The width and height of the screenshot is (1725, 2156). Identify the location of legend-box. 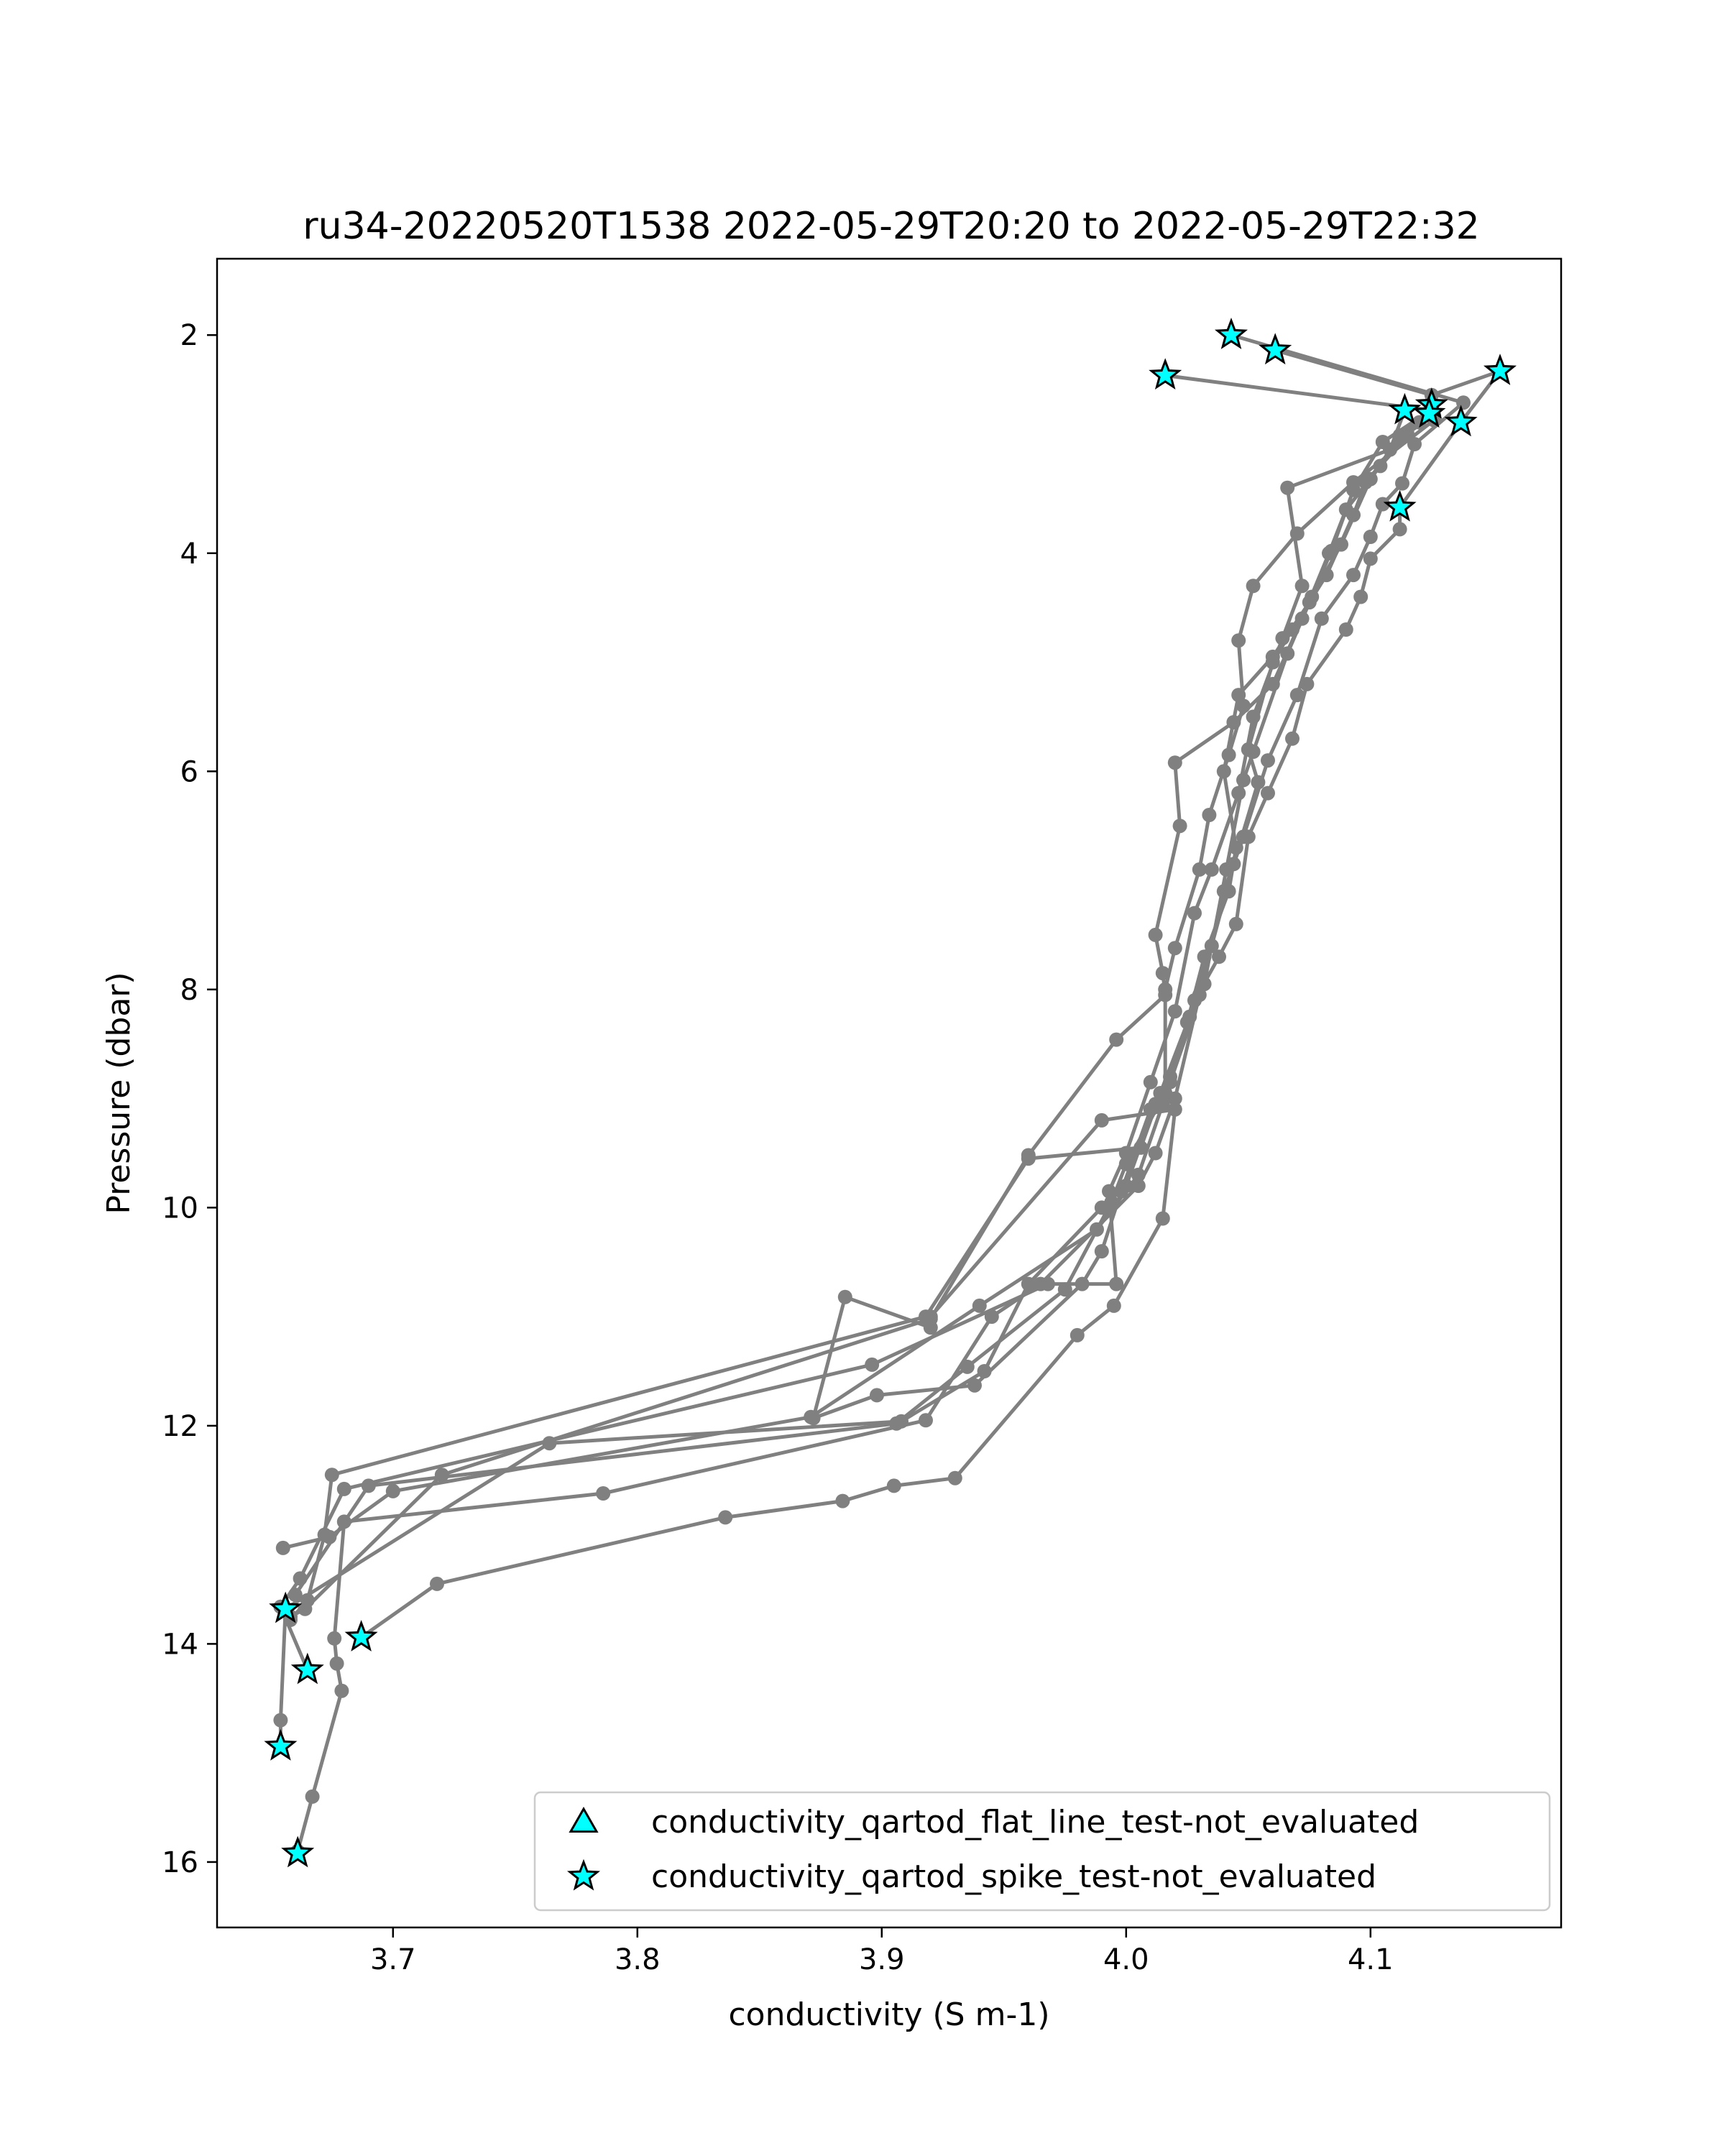
(1042, 1851).